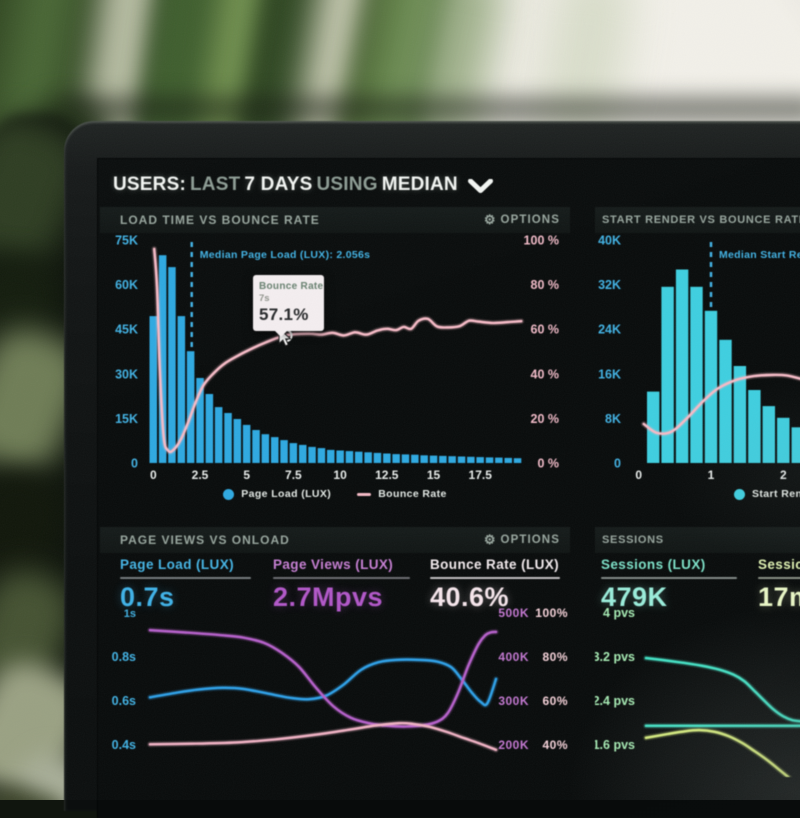  What do you see at coordinates (609, 374) in the screenshot?
I see `axis-tick-label: 16K` at bounding box center [609, 374].